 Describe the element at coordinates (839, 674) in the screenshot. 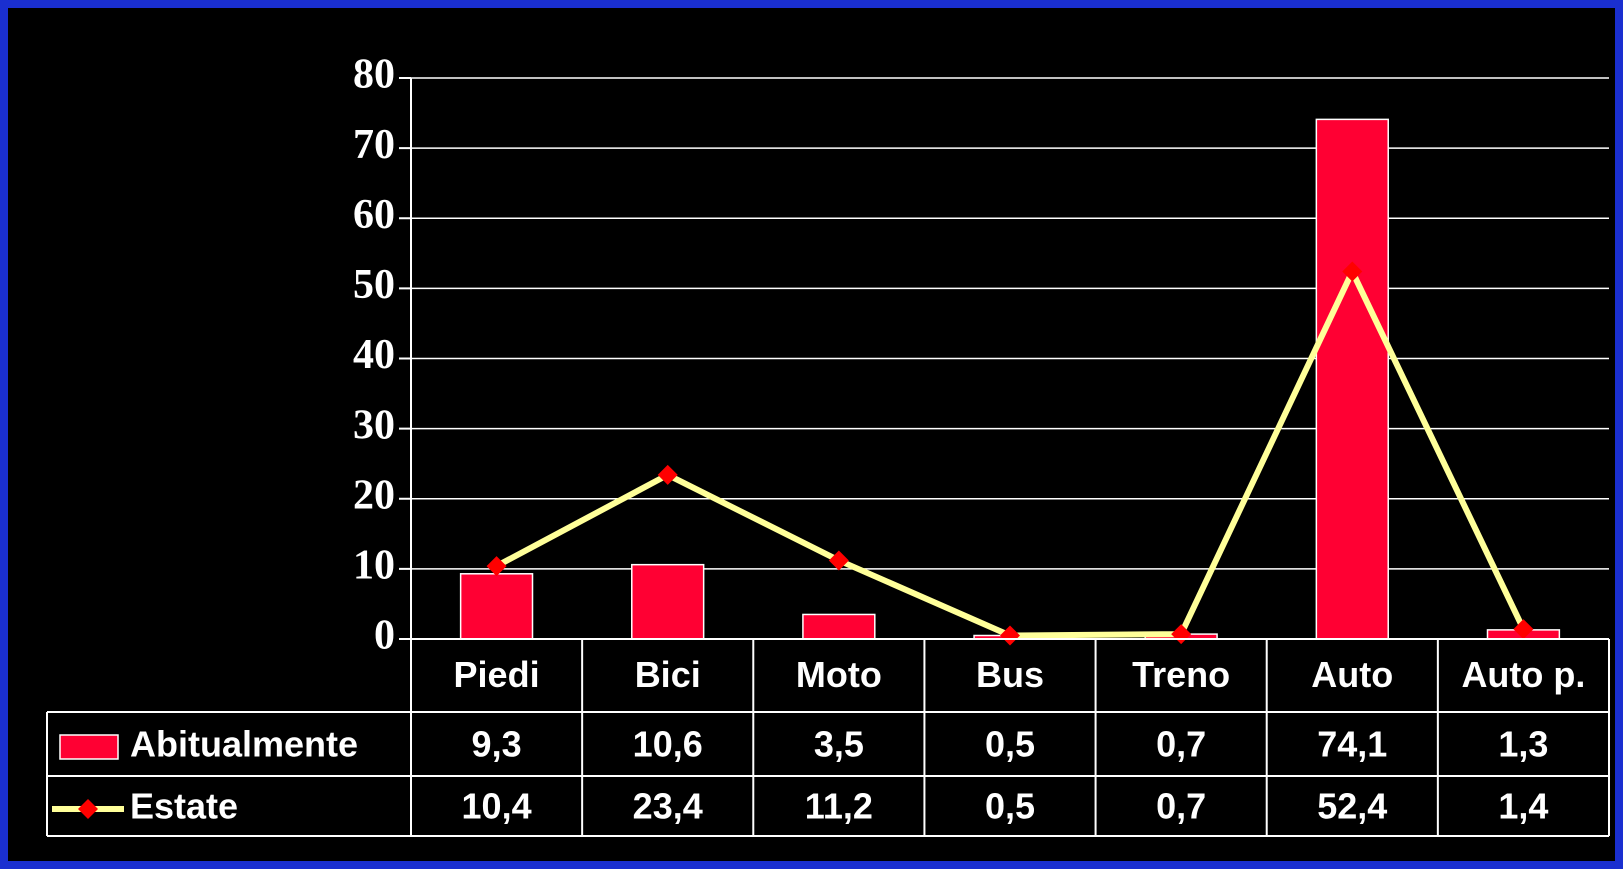

I see `x-tick-label: Moto` at that location.